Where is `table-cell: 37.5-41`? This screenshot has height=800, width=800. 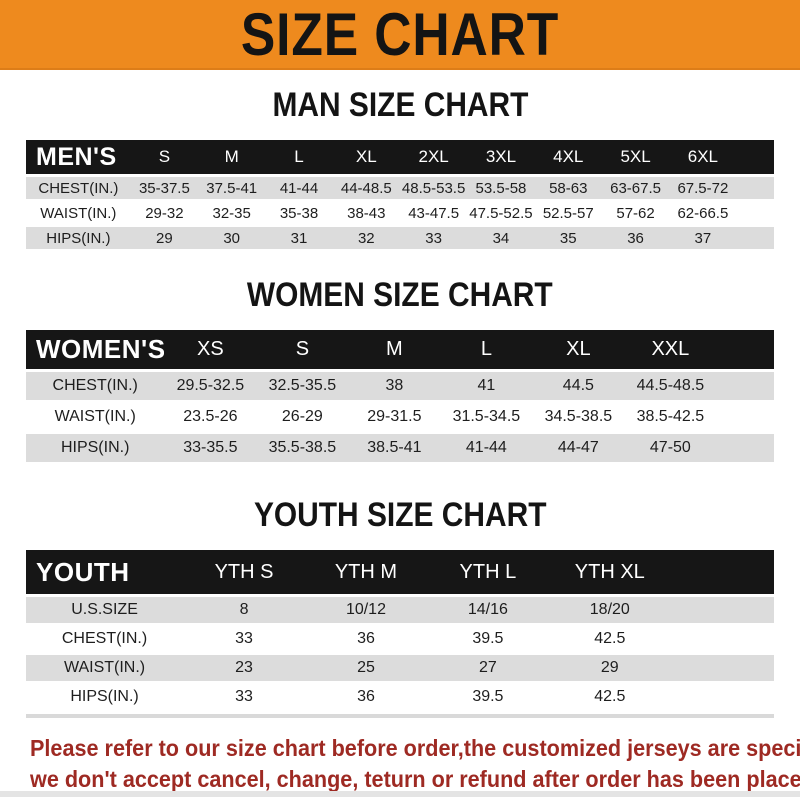 table-cell: 37.5-41 is located at coordinates (232, 188).